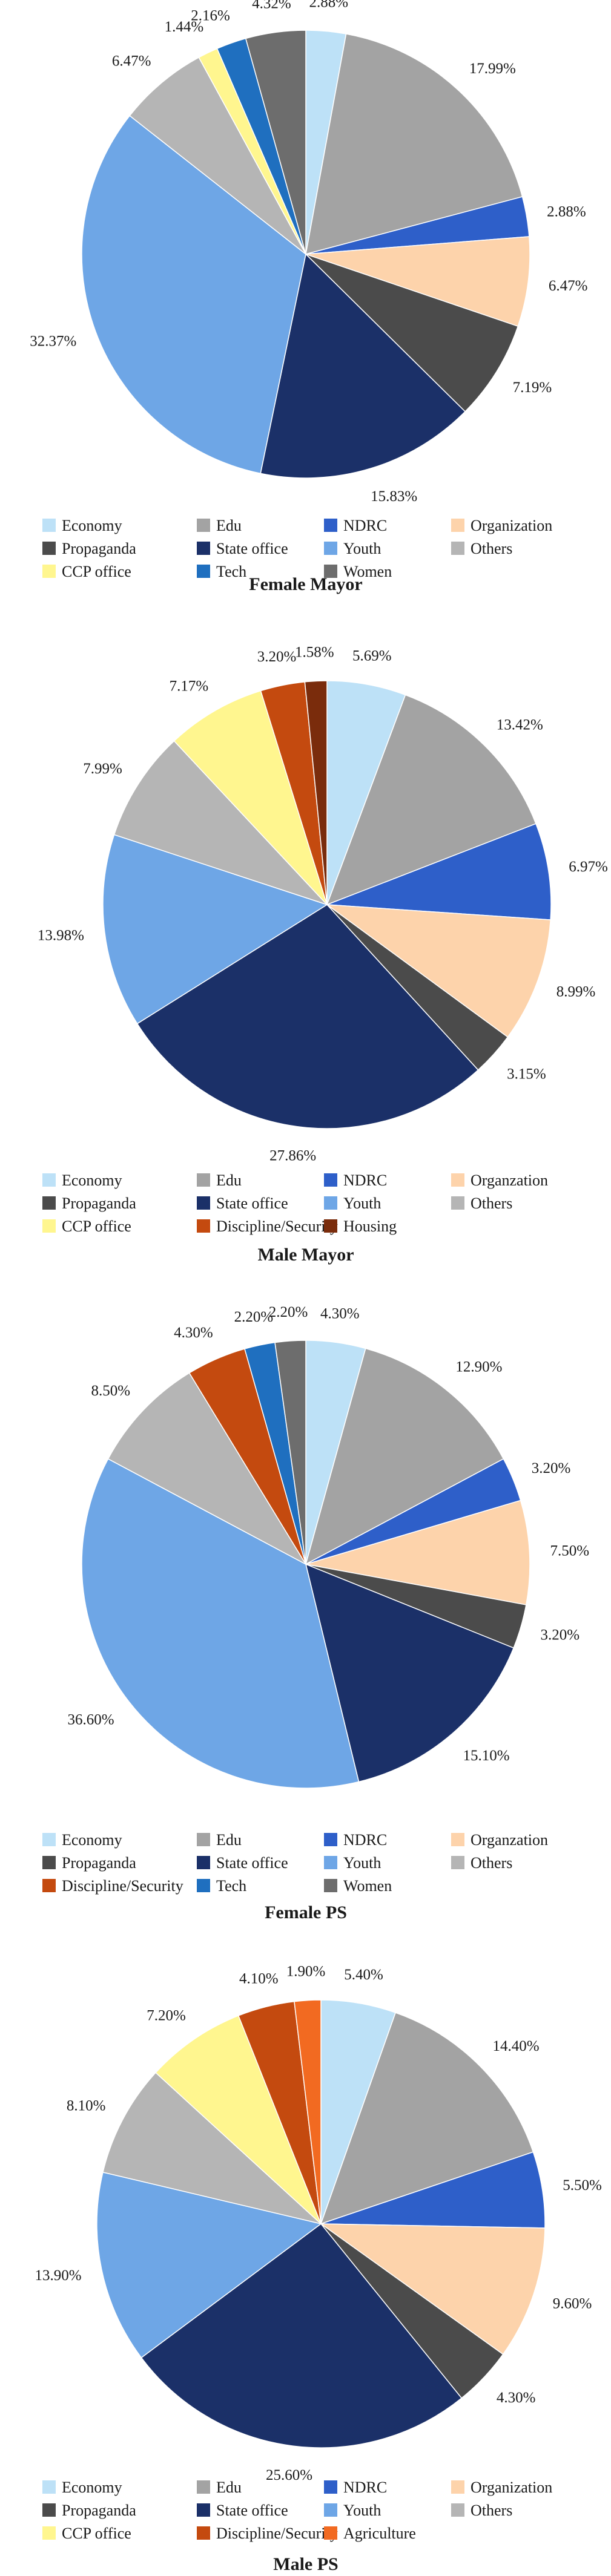  Describe the element at coordinates (479, 1367) in the screenshot. I see `female-ps-data-label: 12.90%` at that location.